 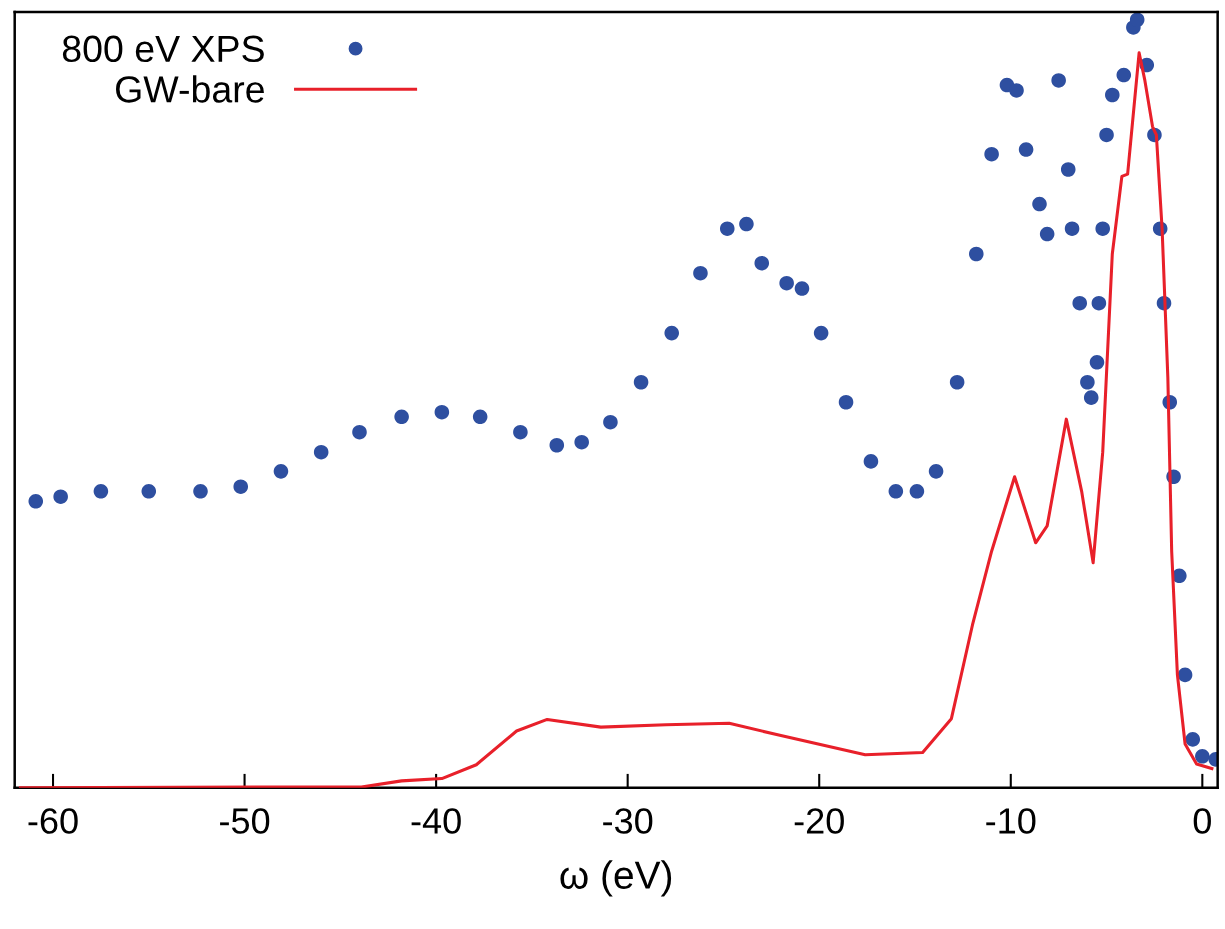 I want to click on x-axis-title: ω (eV), so click(x=616, y=878).